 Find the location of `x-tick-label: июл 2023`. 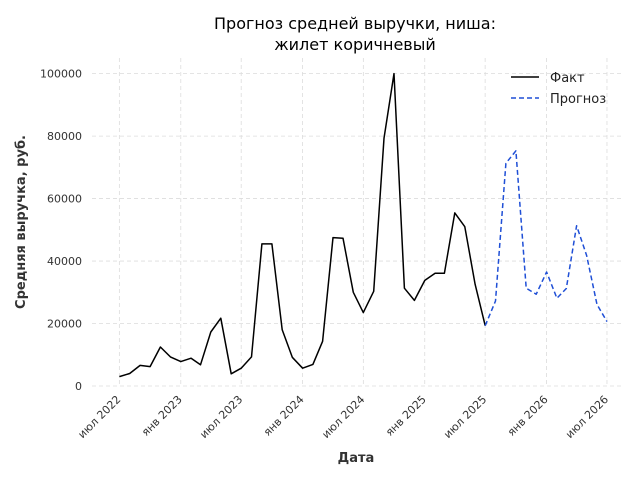

x-tick-label: июл 2023 is located at coordinates (221, 417).